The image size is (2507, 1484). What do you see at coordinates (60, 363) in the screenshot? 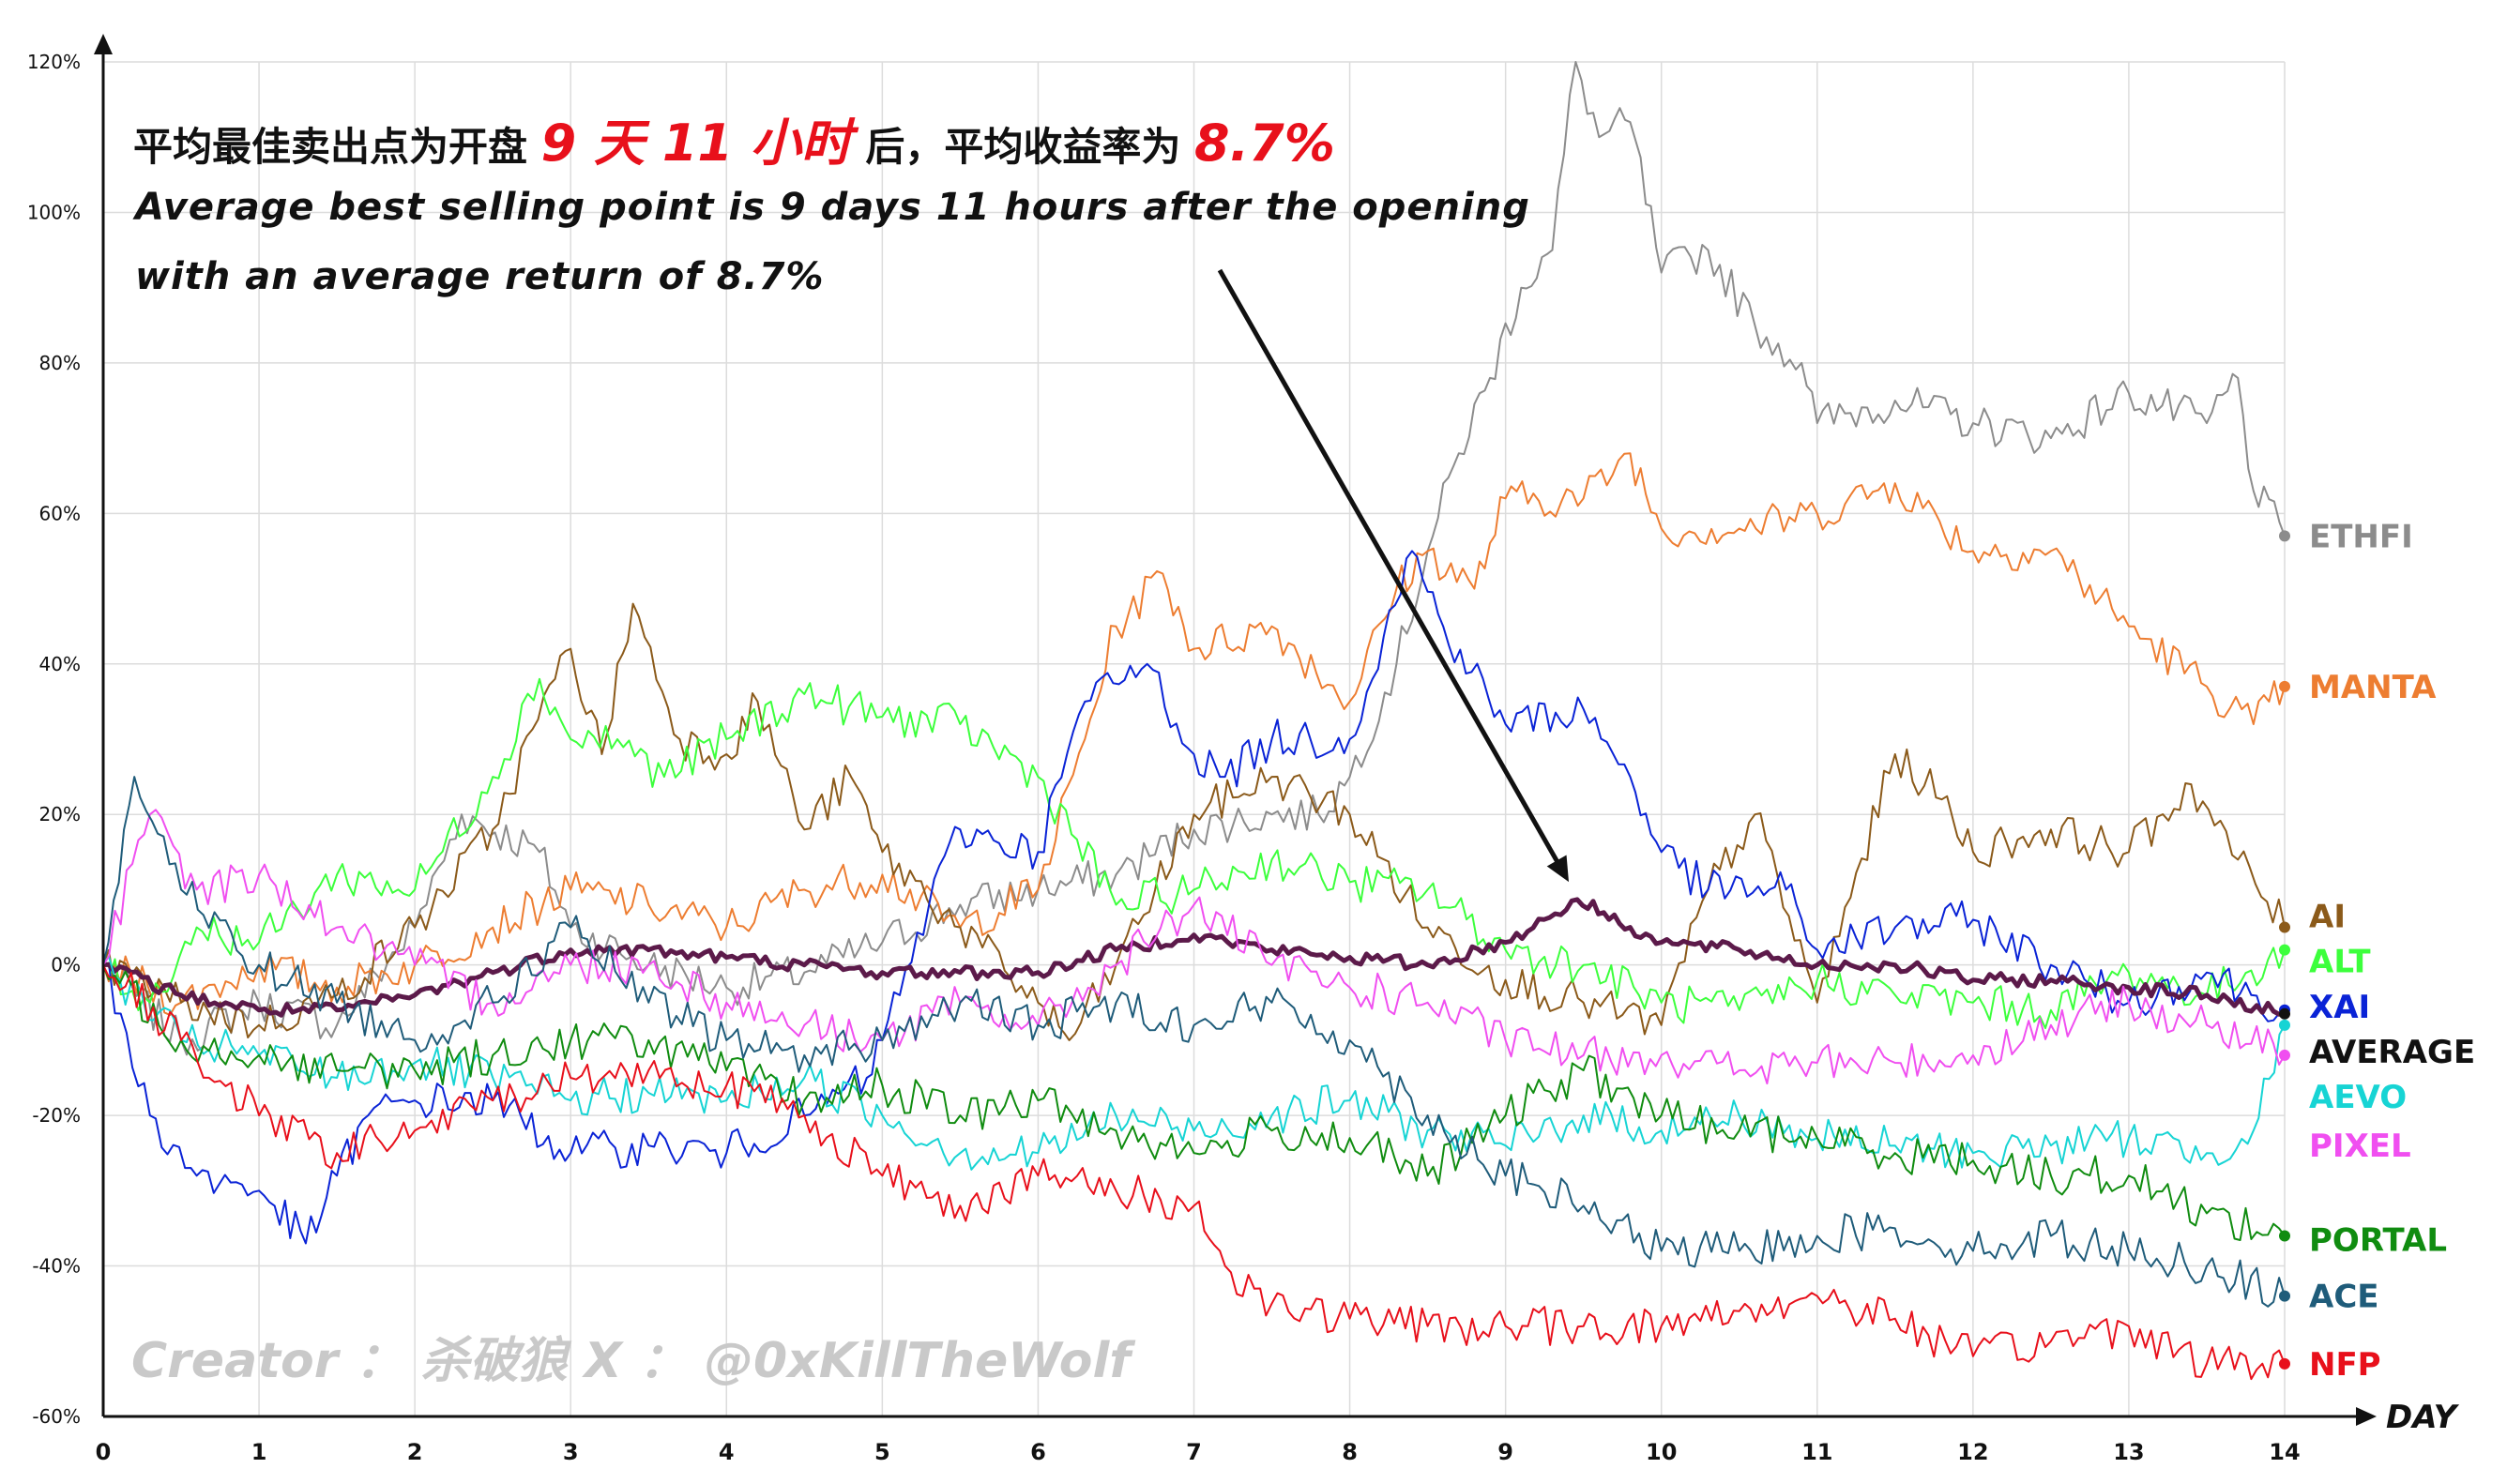
I see `y-tick-label: 80%` at bounding box center [60, 363].